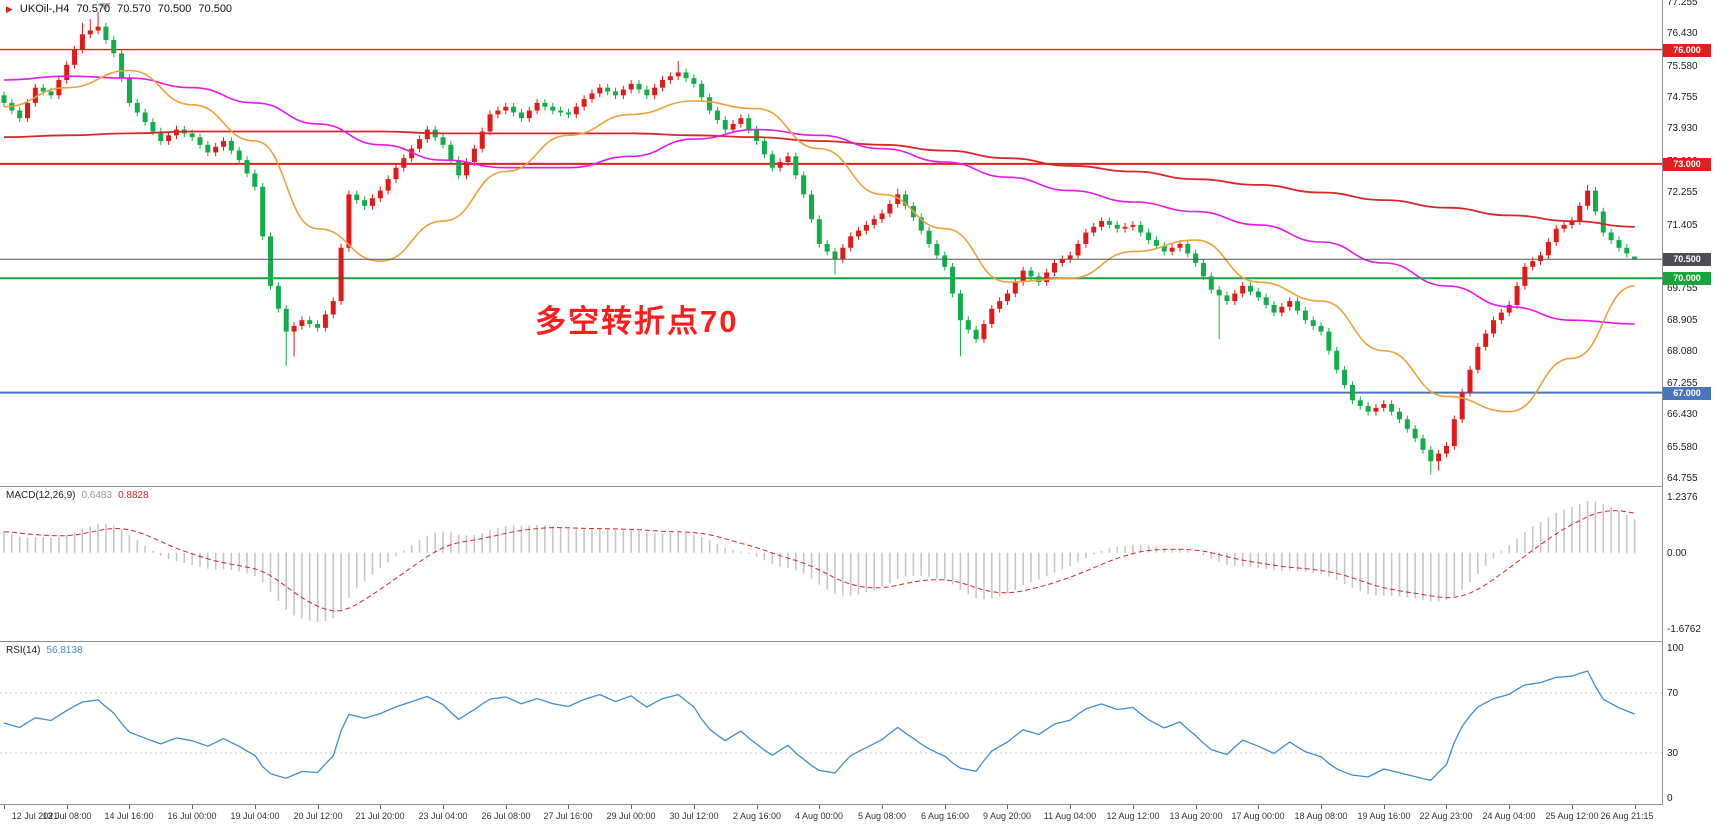 This screenshot has width=1730, height=837. I want to click on time-axis-label: 14 Jul 16:00, so click(129, 816).